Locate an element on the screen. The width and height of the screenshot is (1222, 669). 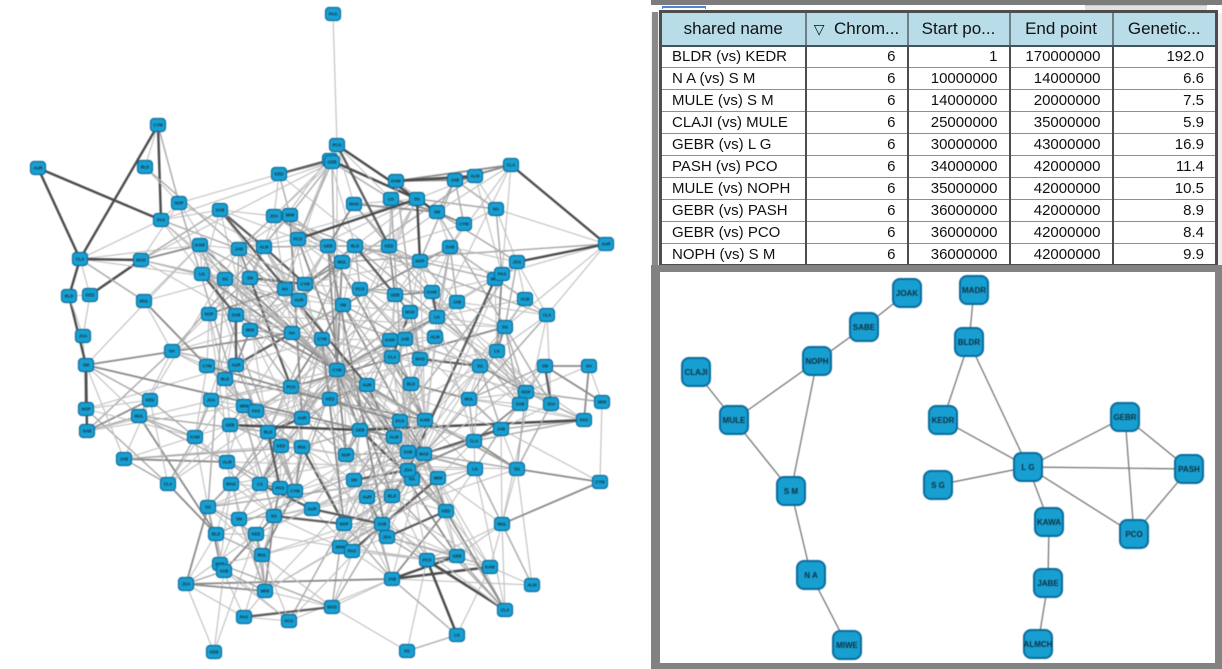
svg-text: L G is located at coordinates (1027, 467).